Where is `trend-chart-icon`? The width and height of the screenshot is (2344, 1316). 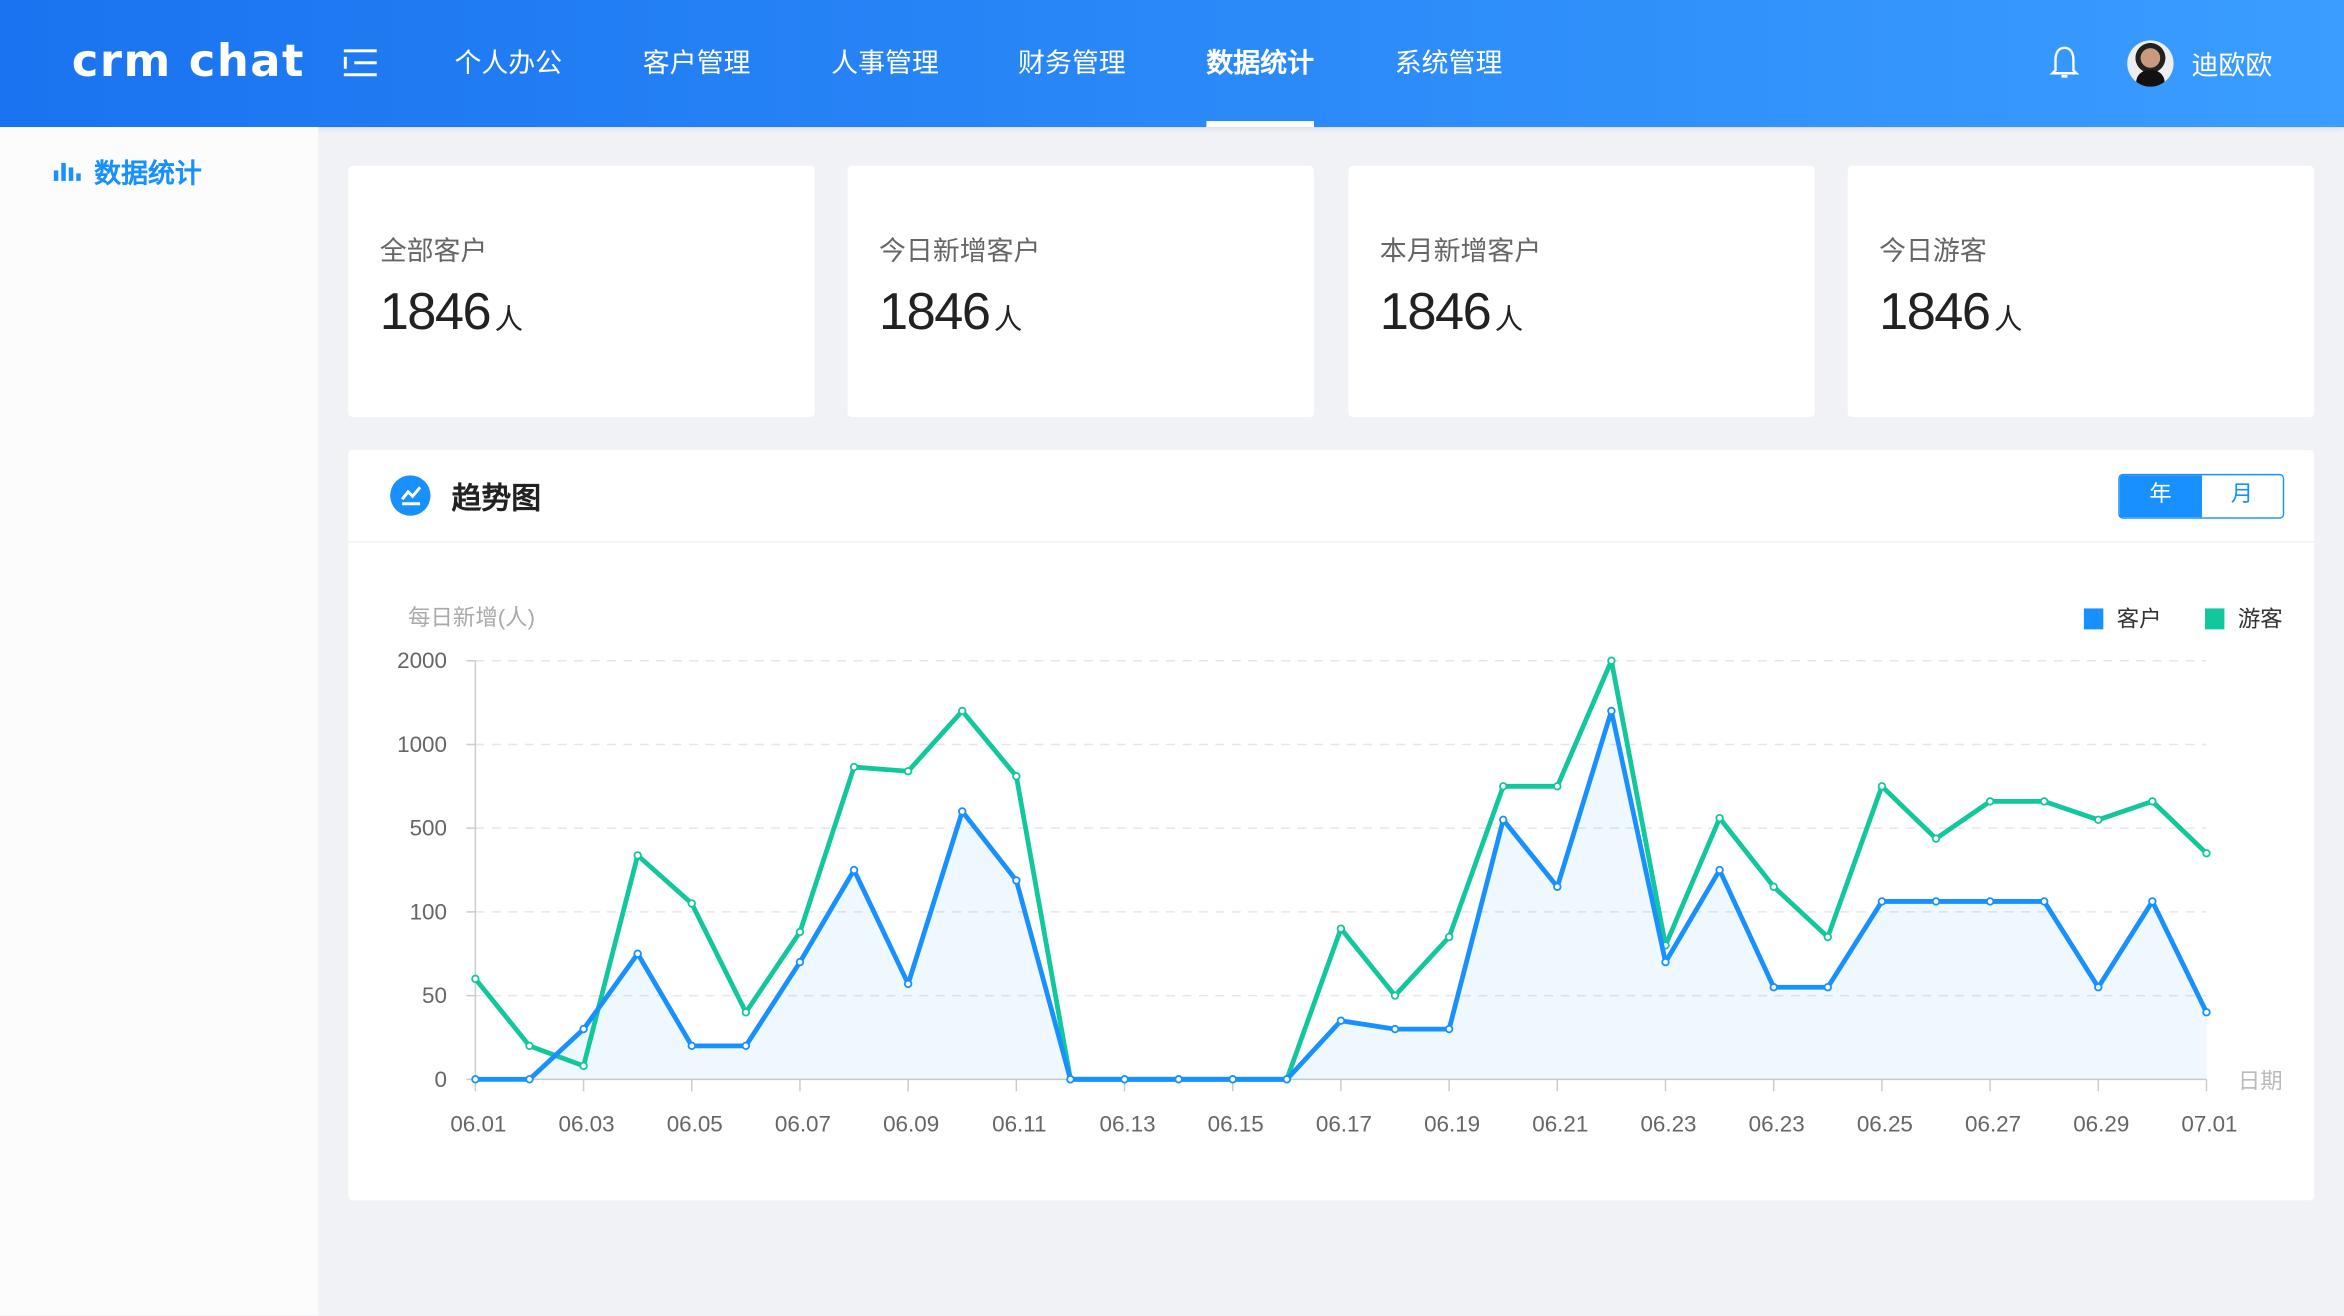 trend-chart-icon is located at coordinates (410, 495).